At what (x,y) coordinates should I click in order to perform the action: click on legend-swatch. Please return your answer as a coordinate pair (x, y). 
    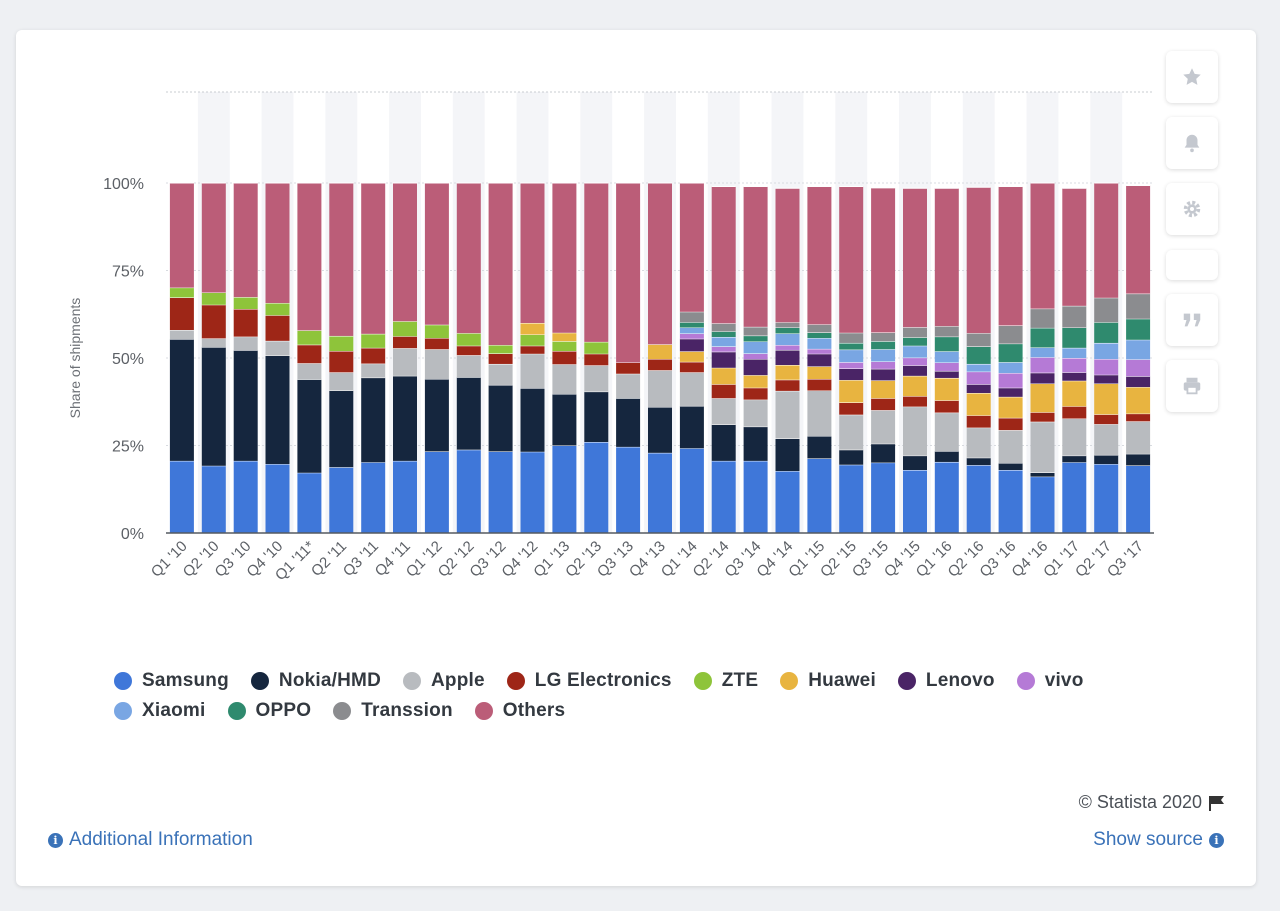
    Looking at the image, I should click on (1025, 681).